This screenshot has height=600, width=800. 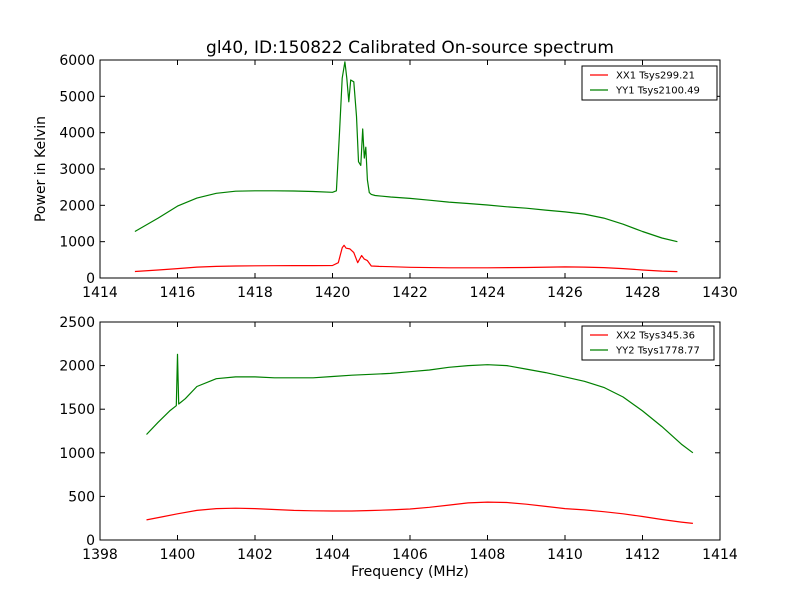 I want to click on bottom-x-axis-label: Frequency (MHz), so click(x=410, y=572).